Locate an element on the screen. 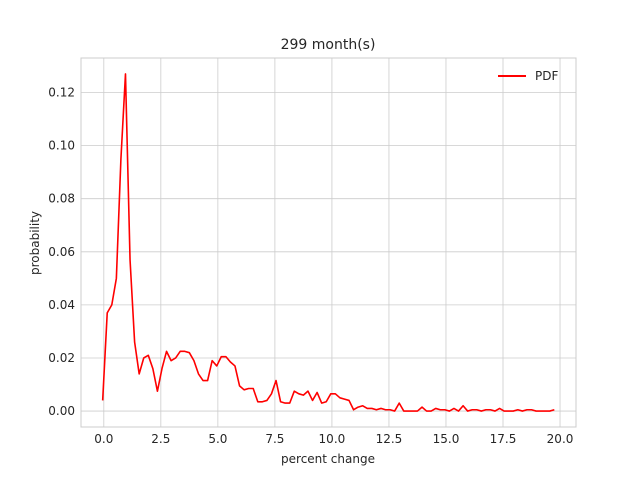 The height and width of the screenshot is (480, 640). y-tick-label: 0.08 is located at coordinates (61, 199).